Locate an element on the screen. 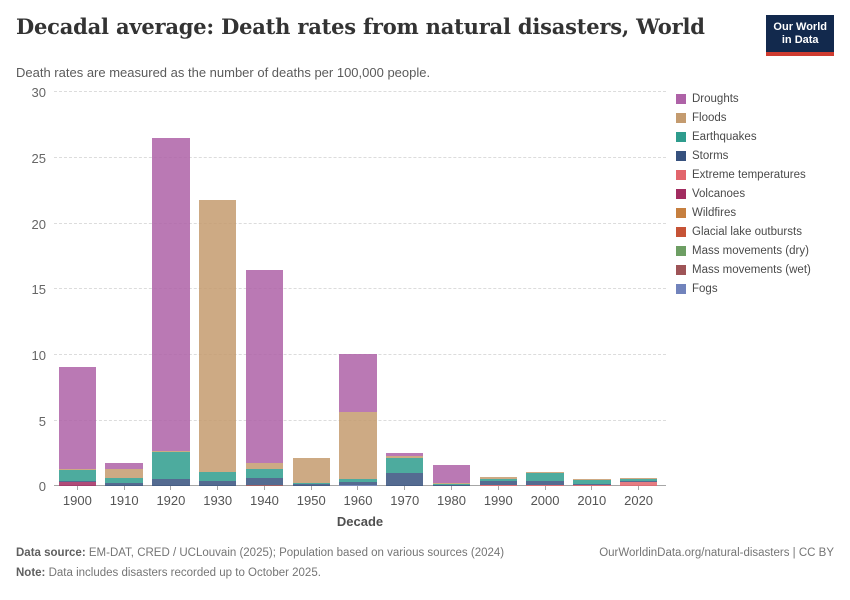 This screenshot has width=850, height=600. legend-item-mass-movements-wet: Mass movements (wet) is located at coordinates (755, 270).